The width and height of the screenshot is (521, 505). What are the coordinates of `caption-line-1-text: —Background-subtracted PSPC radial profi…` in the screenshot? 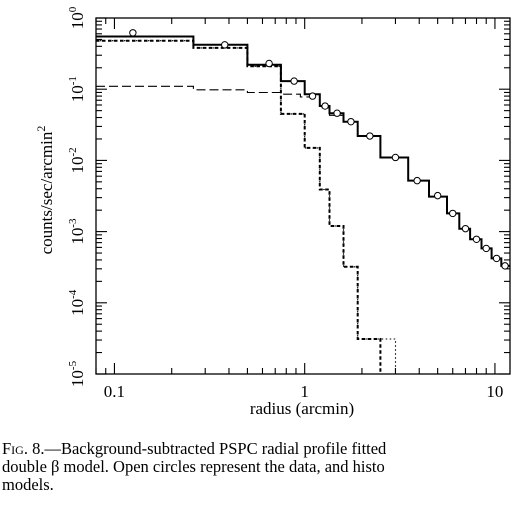 It's located at (215, 448).